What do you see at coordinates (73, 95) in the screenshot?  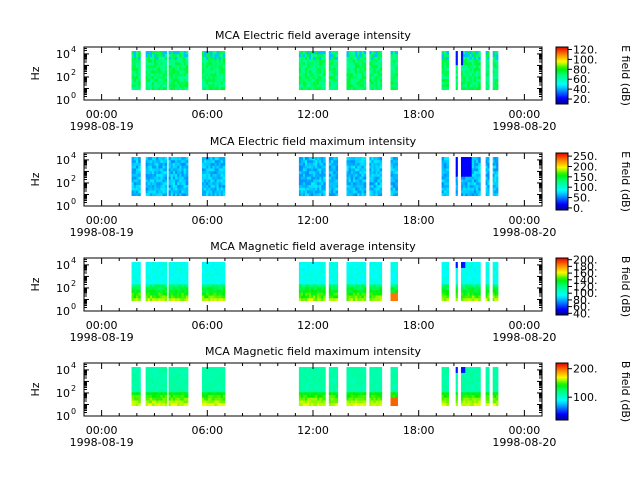 I see `y-tick-exponent: 0` at bounding box center [73, 95].